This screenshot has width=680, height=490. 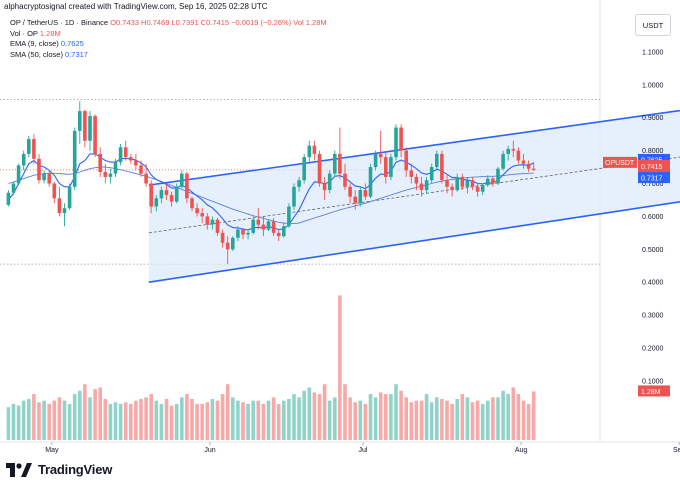 I want to click on sma-label: SMA (50, close), so click(x=36, y=54).